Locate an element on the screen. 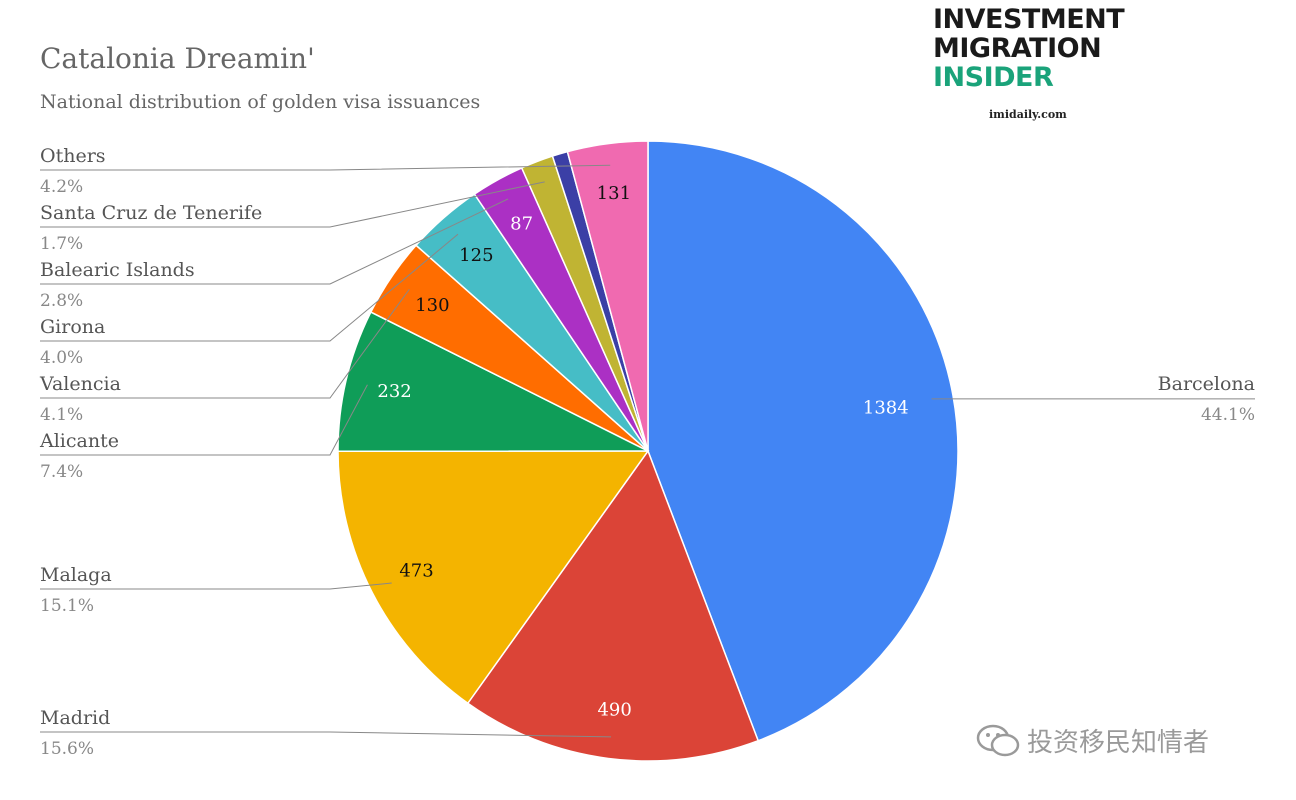  slice-value-girona: 125 is located at coordinates (476, 255).